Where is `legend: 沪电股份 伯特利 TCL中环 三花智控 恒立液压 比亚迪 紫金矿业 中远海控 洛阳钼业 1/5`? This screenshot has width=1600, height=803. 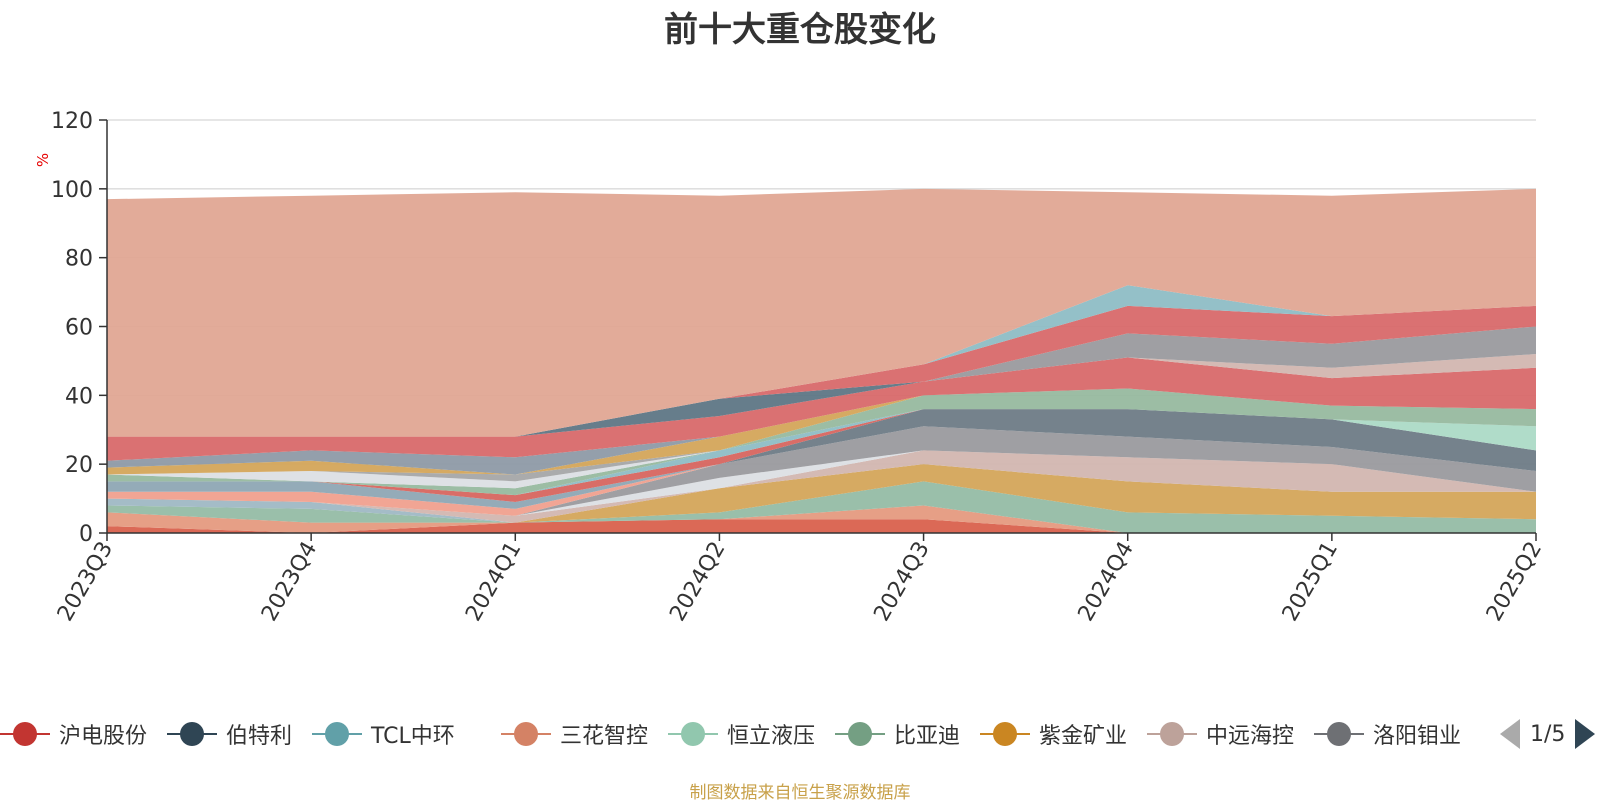 legend: 沪电股份 伯特利 TCL中环 三花智控 恒立液压 比亚迪 紫金矿业 中远海控 洛阳钼业 1/5 is located at coordinates (800, 734).